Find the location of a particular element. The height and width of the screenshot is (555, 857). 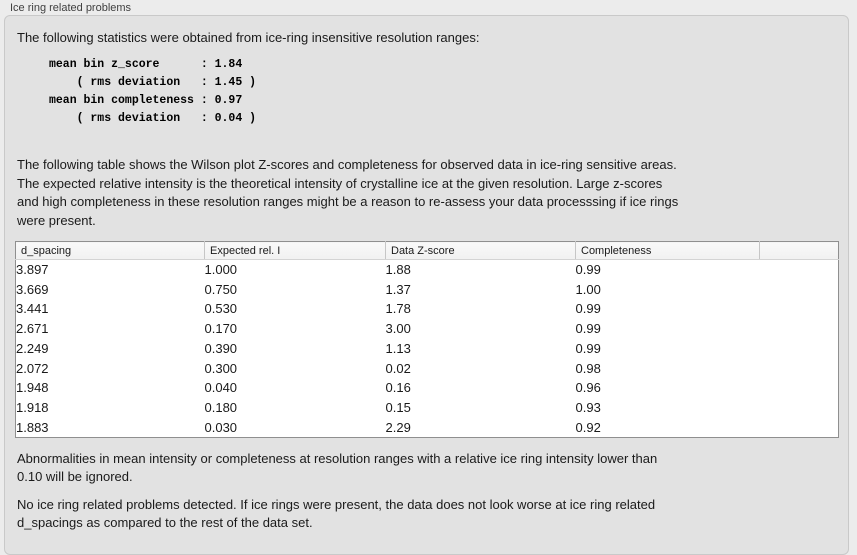

stats-line-mean-completeness: mean bin completeness : 0.97 is located at coordinates (146, 100).